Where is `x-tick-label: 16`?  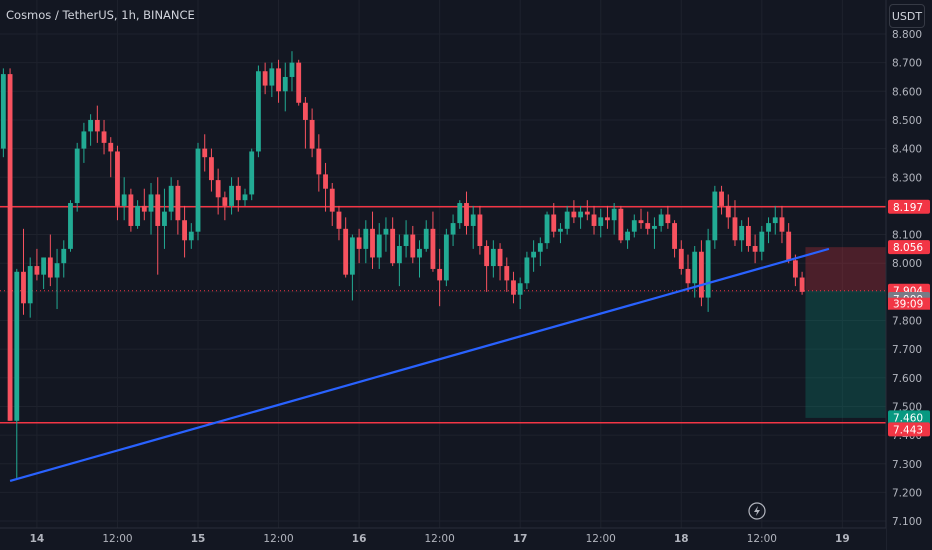 x-tick-label: 16 is located at coordinates (359, 539).